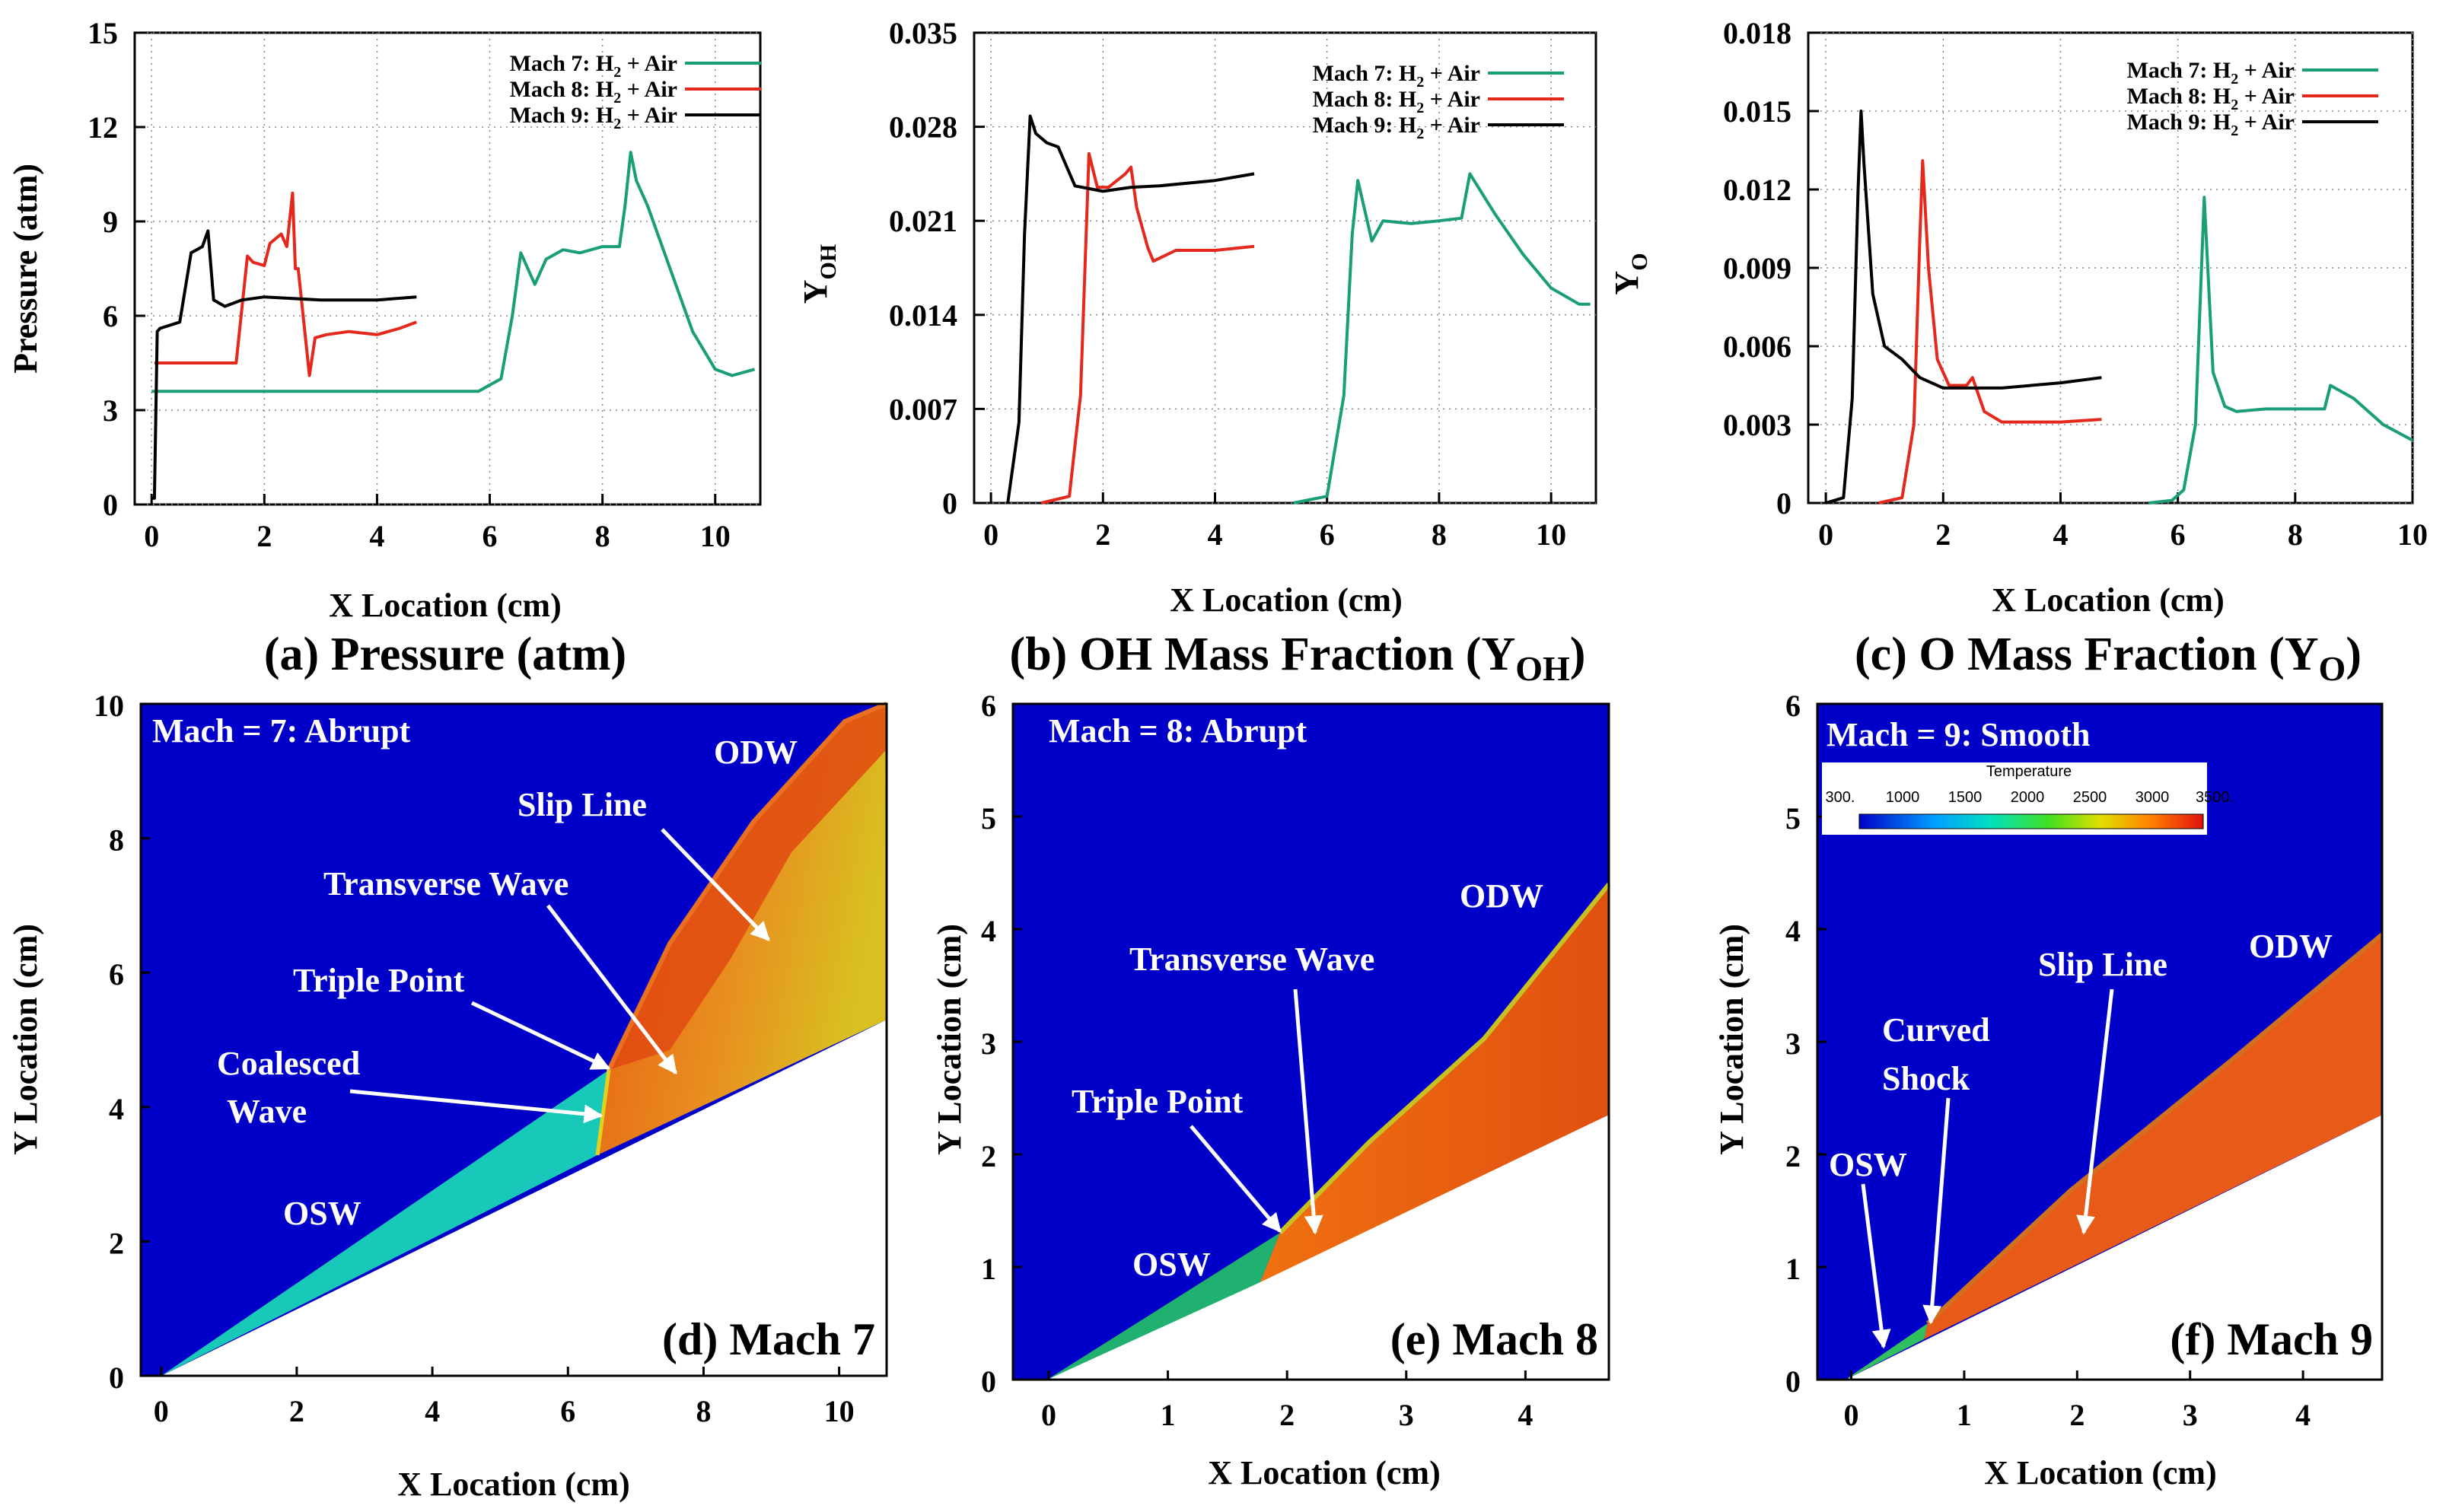 This screenshot has width=2446, height=1512. I want to click on oh-ytick-label: 0.035, so click(923, 33).